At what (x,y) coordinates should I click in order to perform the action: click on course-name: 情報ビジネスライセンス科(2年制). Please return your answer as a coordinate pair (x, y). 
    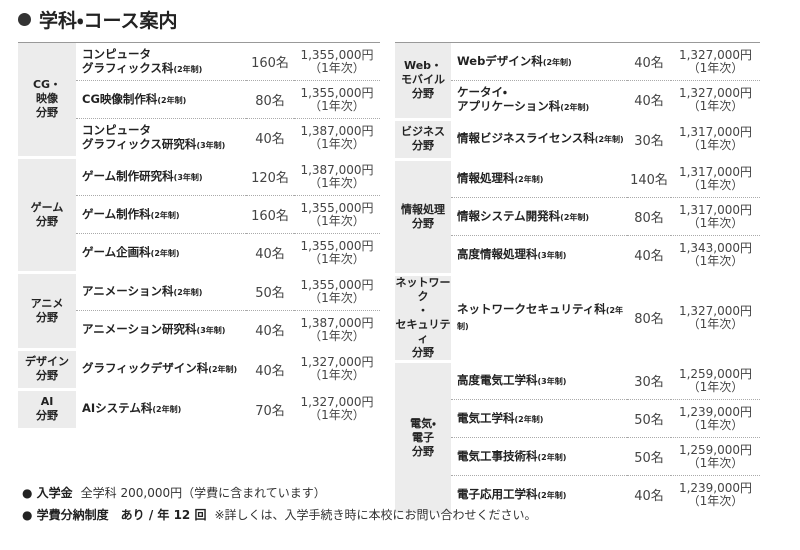
    Looking at the image, I should click on (539, 139).